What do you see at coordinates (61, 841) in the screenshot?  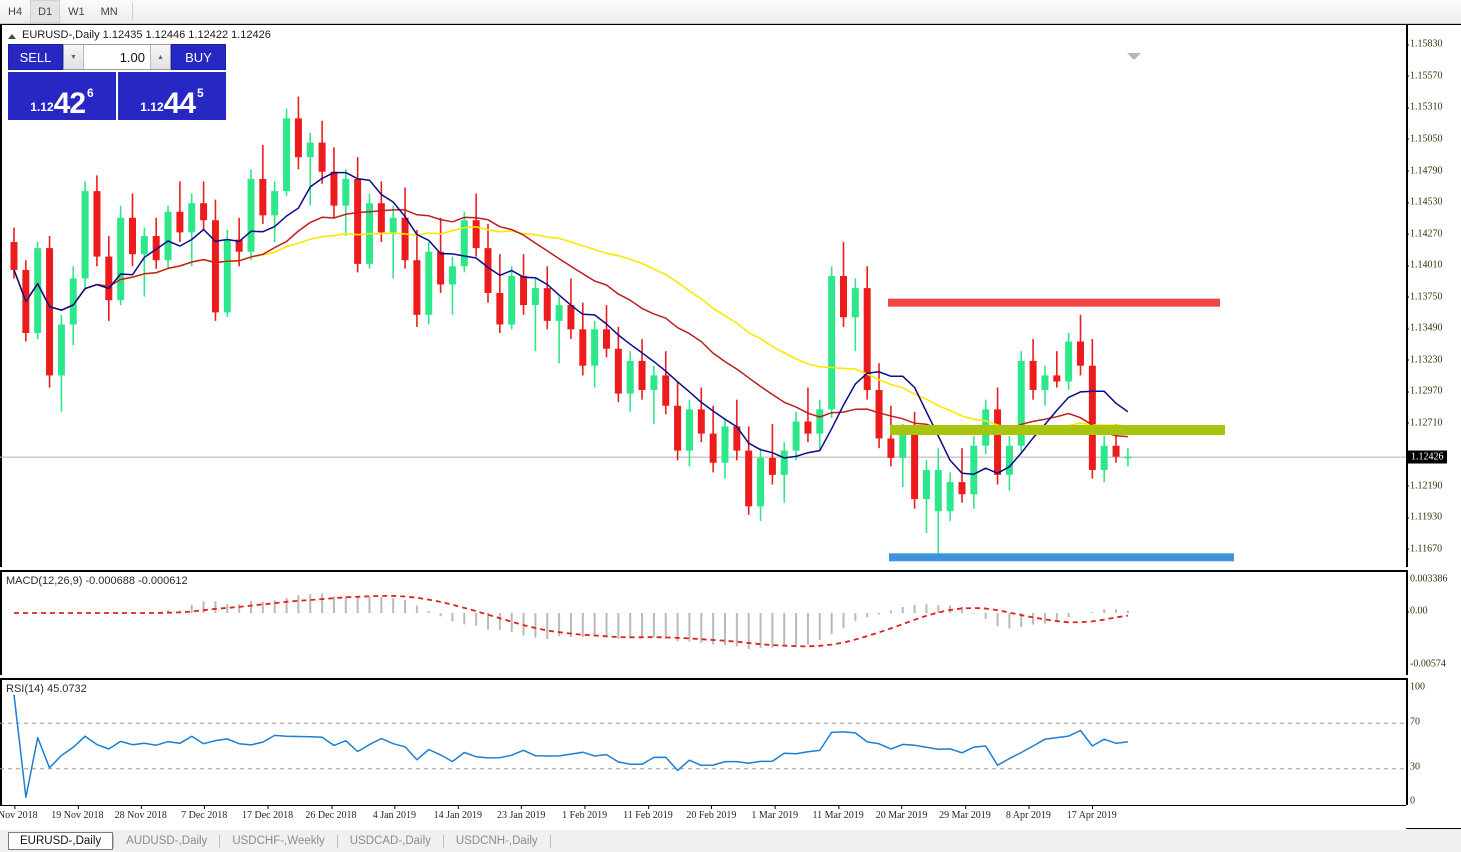 I see `symbol-tab-eurusd: EURUSD-,Daily` at bounding box center [61, 841].